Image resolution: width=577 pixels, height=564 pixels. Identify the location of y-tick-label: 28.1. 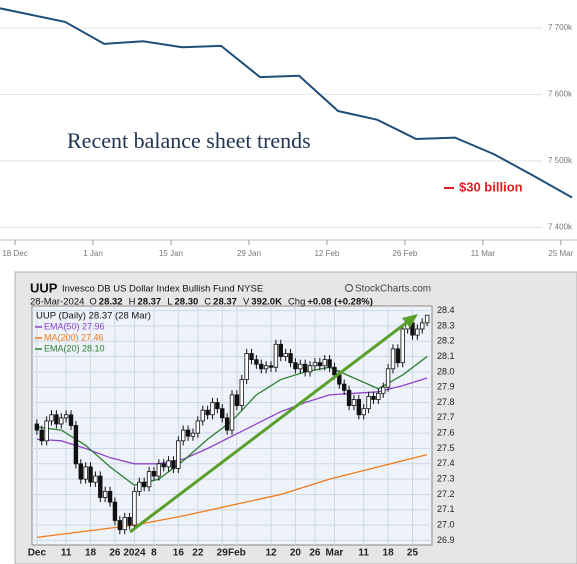
(446, 356).